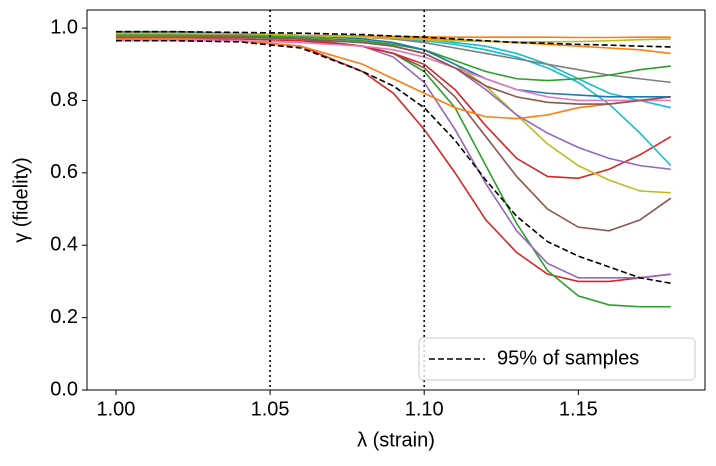 The image size is (716, 466). I want to click on y-tick-label: 0.6, so click(64, 172).